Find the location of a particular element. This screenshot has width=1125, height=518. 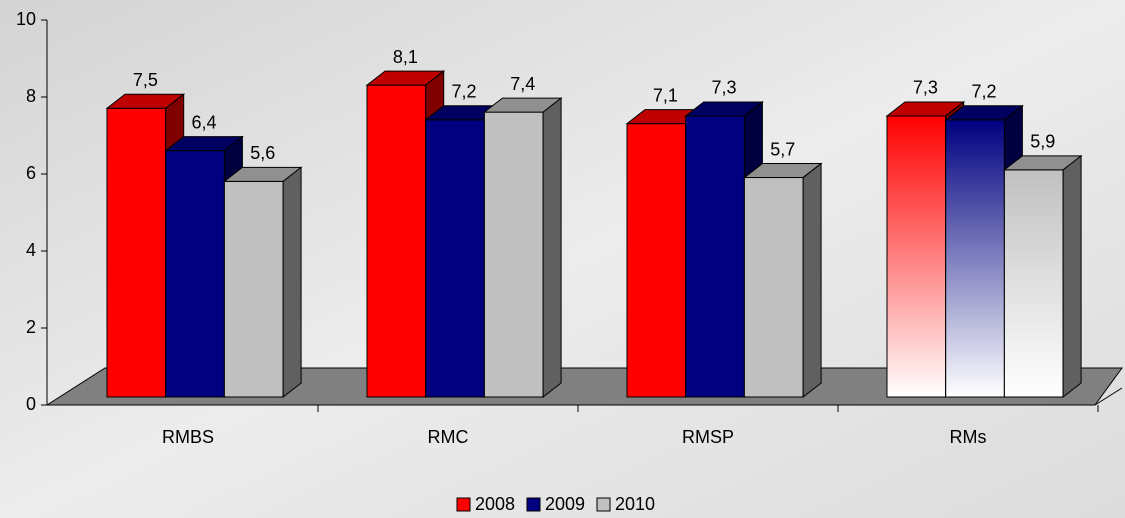

value-label: 6,4 is located at coordinates (204, 122).